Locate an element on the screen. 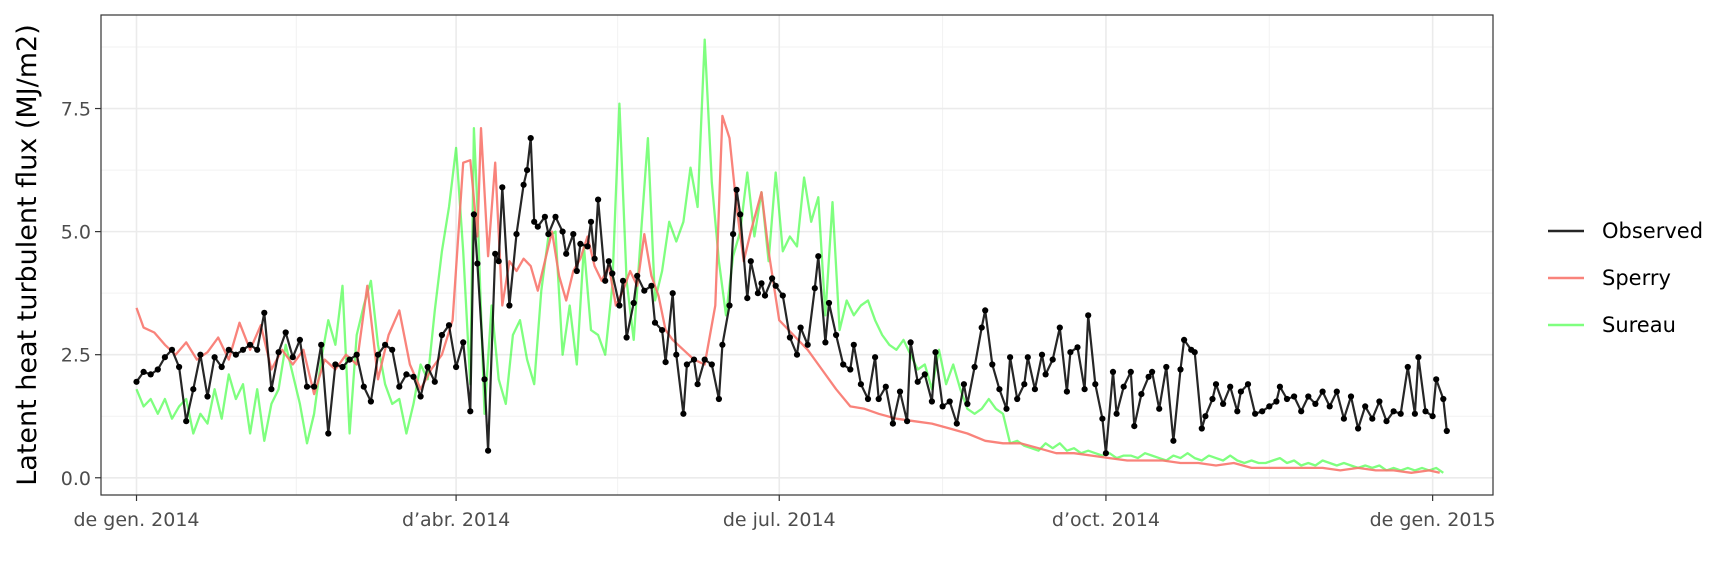 The width and height of the screenshot is (1728, 576). legend-item-sperry: Sperry is located at coordinates (1609, 278).